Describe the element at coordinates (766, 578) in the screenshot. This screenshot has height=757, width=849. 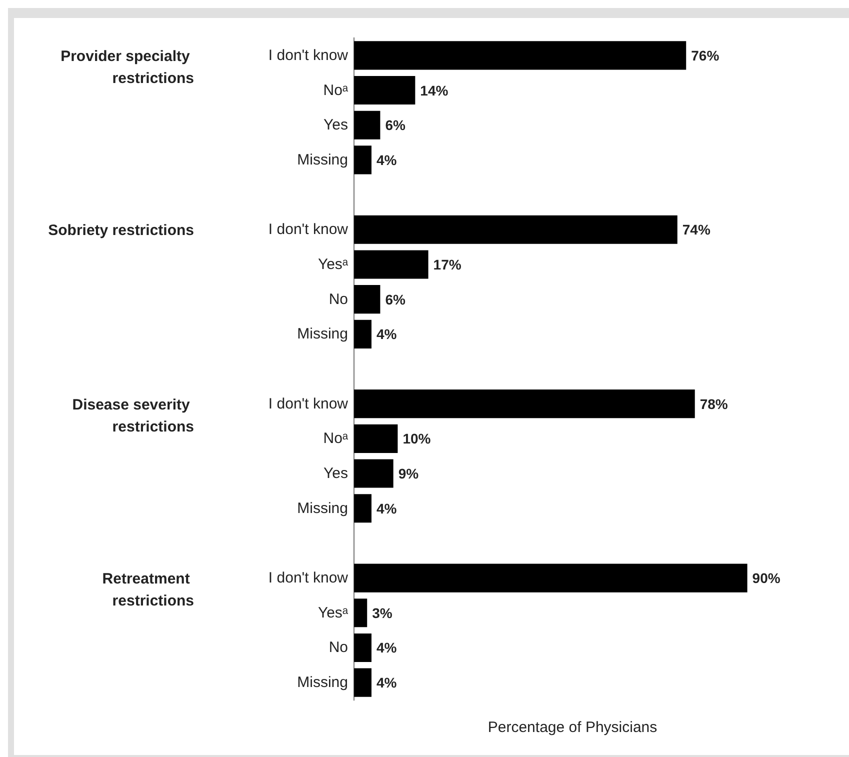
I see `data-label: 90%` at that location.